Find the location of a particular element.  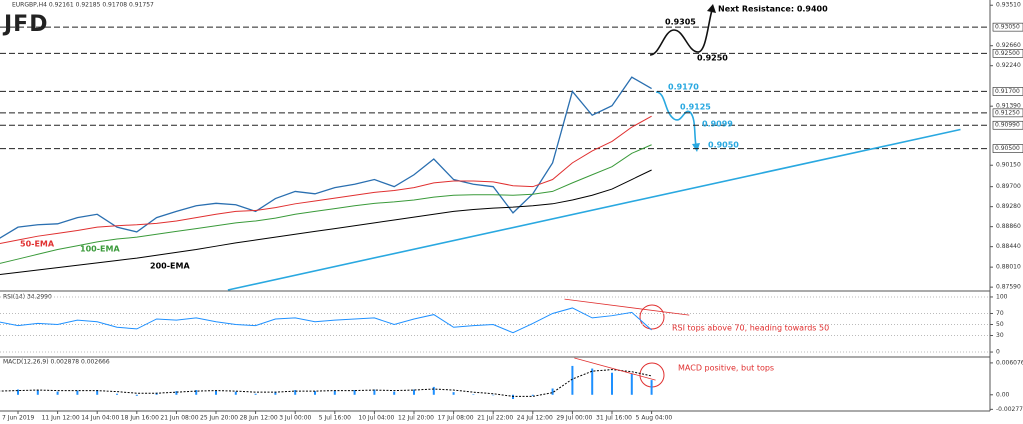

annotation: 0.9250 is located at coordinates (712, 58).